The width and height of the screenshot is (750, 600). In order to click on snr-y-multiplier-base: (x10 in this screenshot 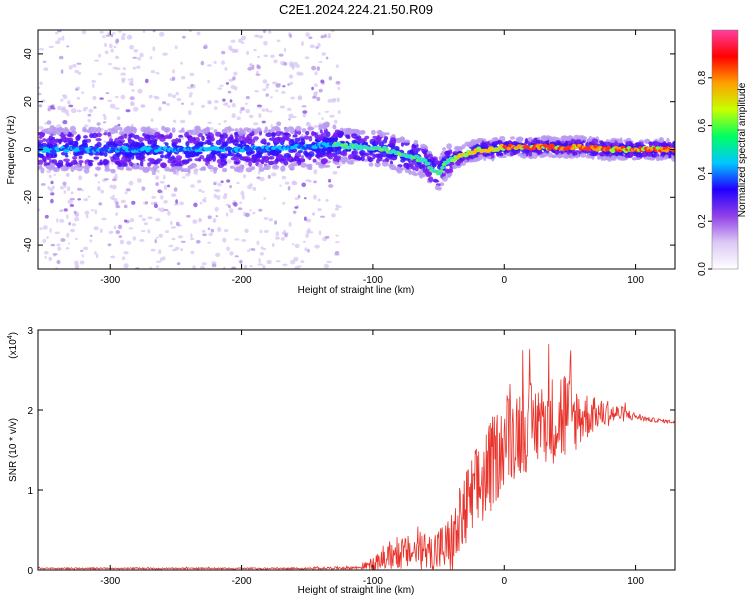, I will do `click(13, 349)`.